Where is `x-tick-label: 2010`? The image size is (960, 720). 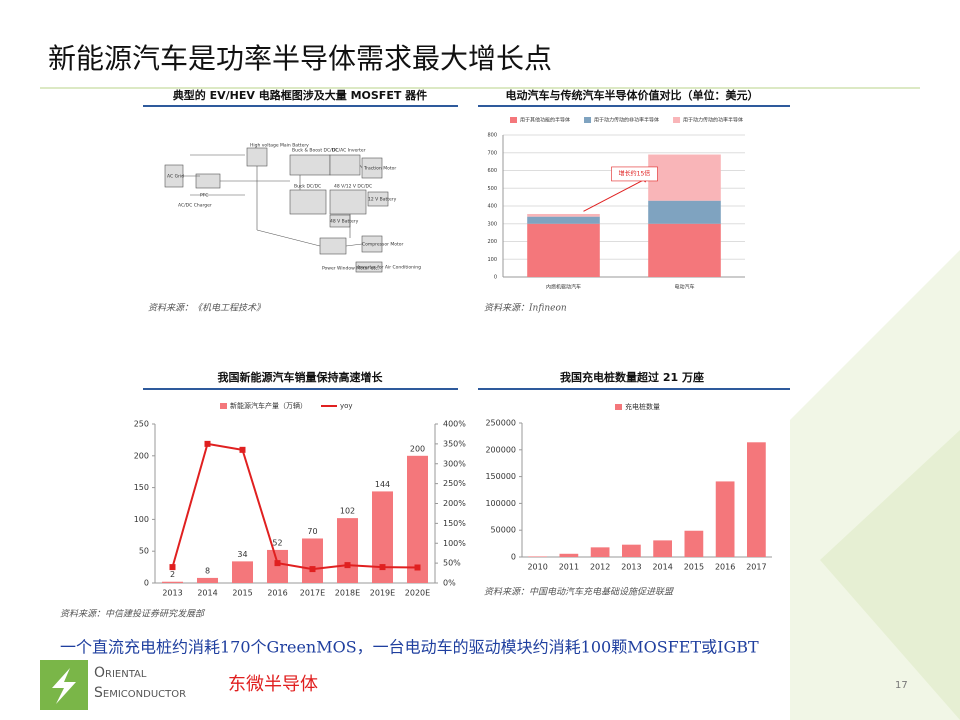
x-tick-label: 2010 is located at coordinates (537, 567).